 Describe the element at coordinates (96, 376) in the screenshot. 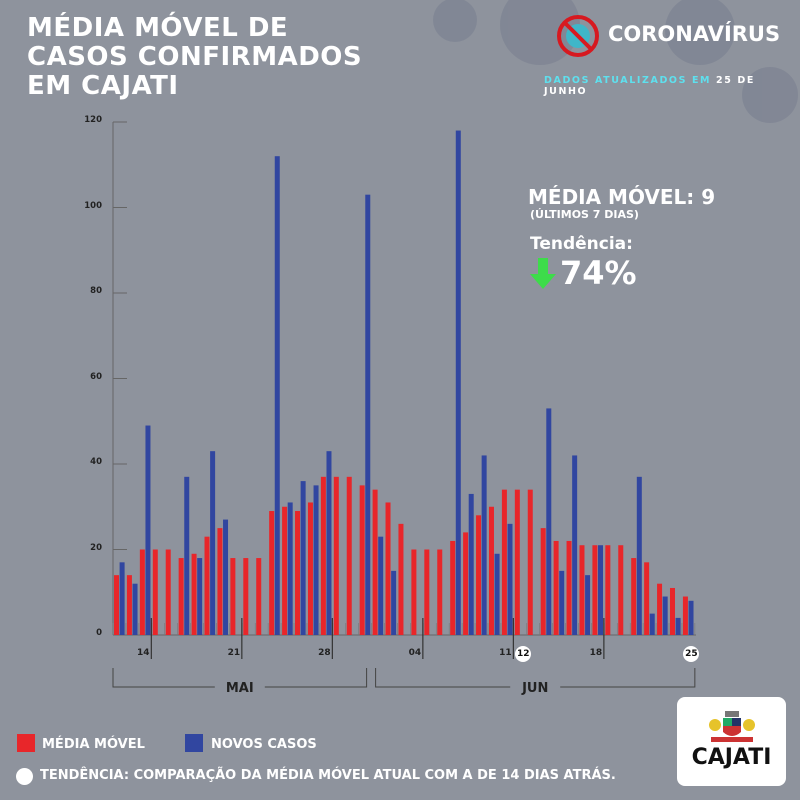

I see `y-tick-label: 60` at that location.